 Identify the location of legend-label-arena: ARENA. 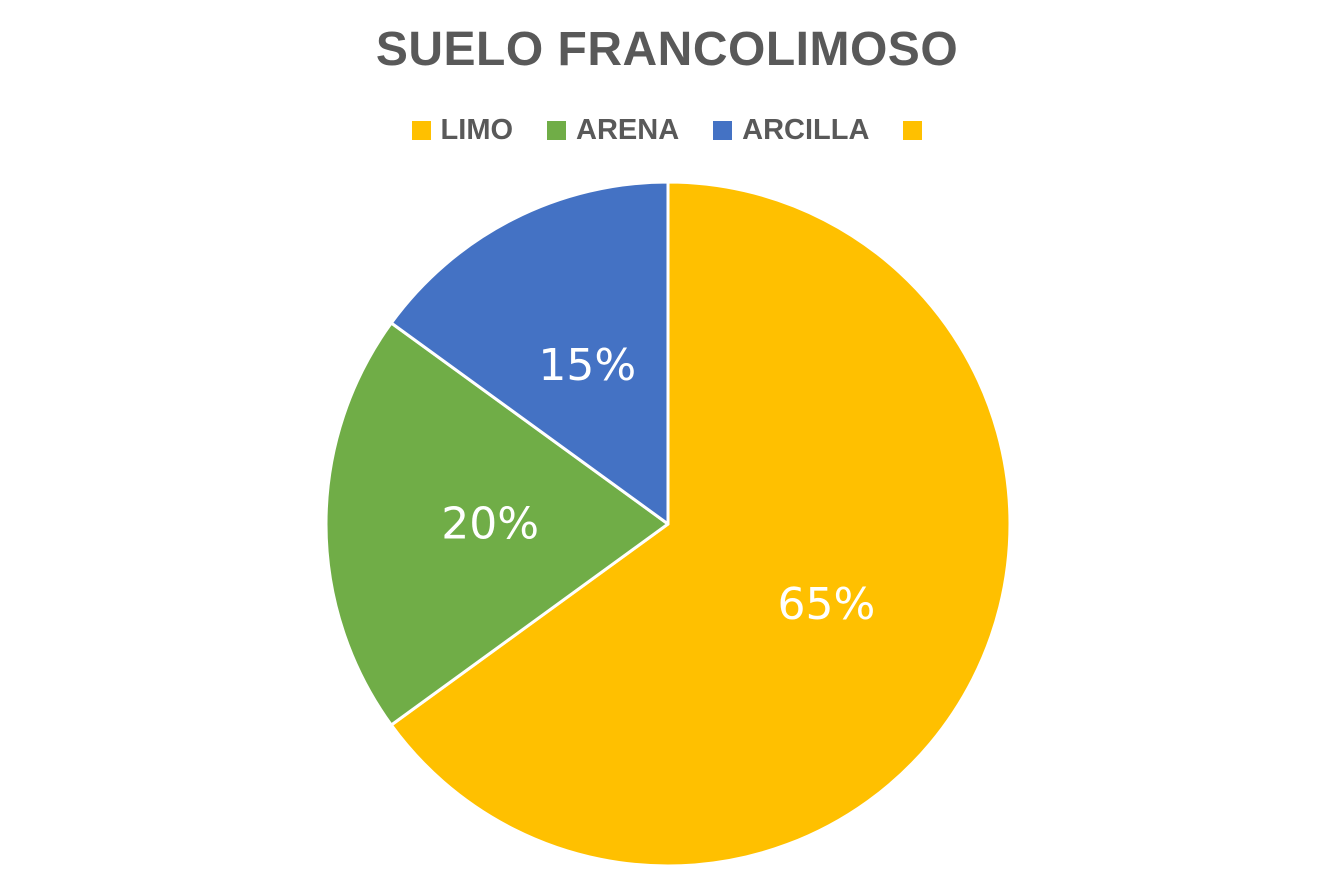
(628, 129).